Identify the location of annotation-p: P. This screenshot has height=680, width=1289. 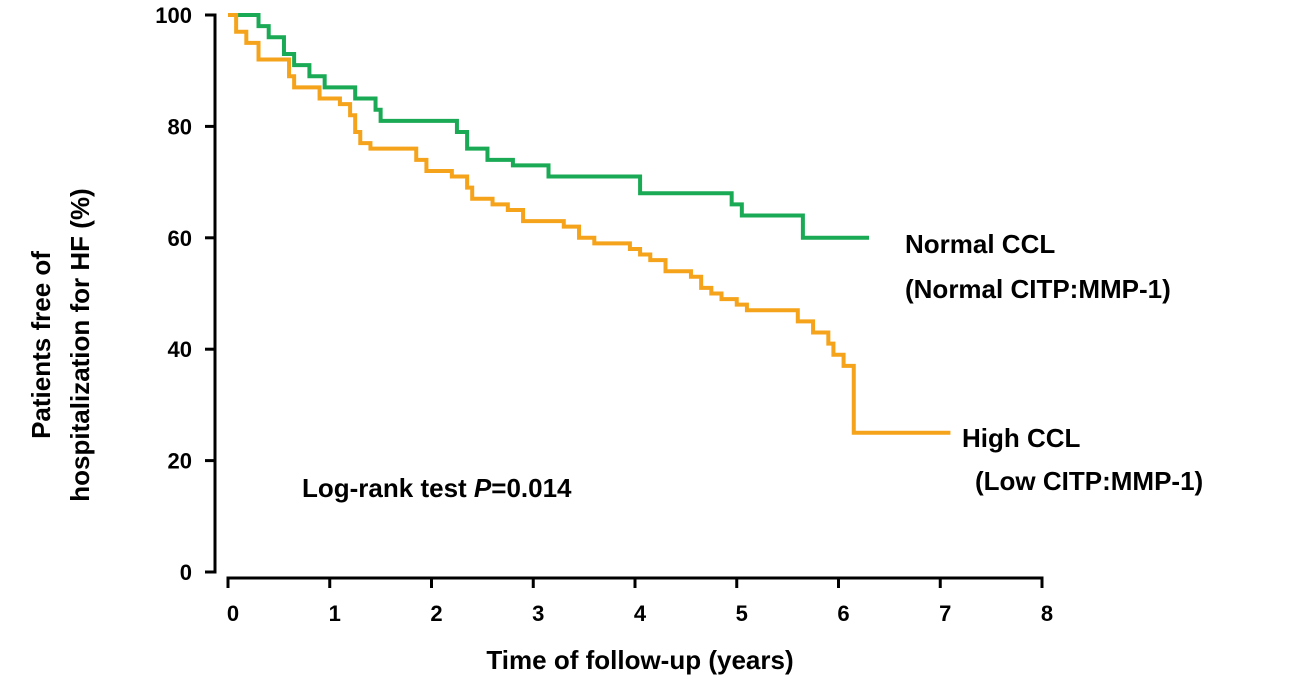
(483, 488).